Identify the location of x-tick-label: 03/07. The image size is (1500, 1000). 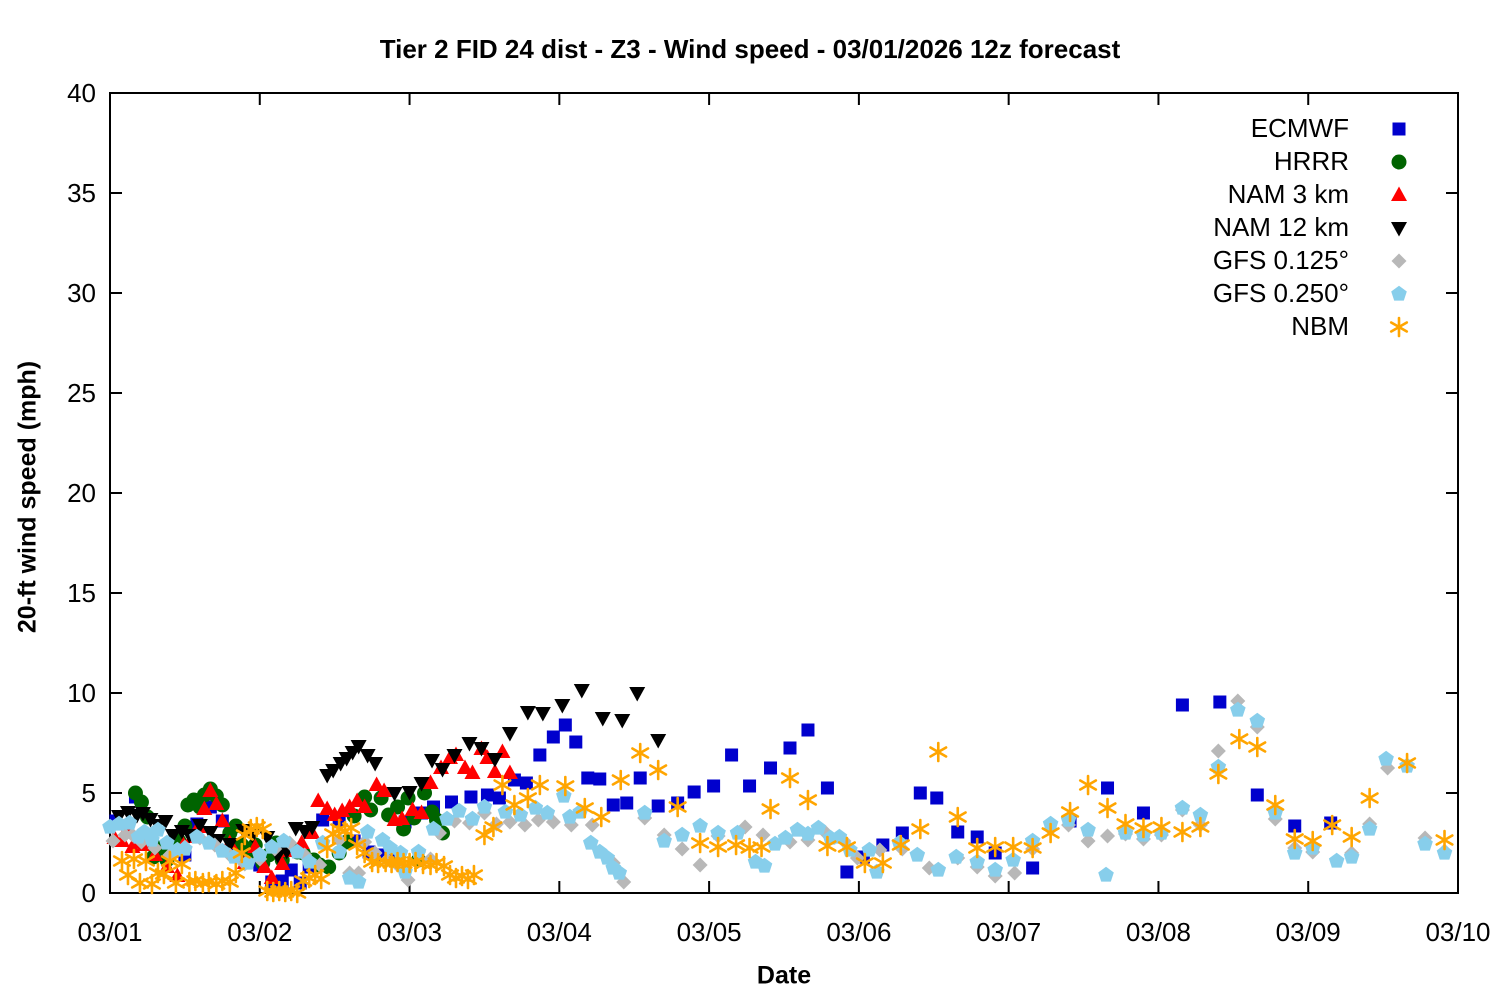
(1008, 932).